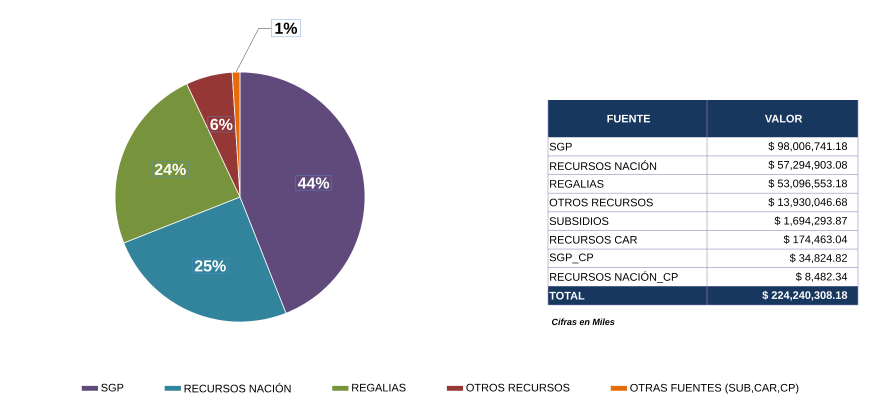 This screenshot has height=407, width=885. I want to click on data-label: $ 1,694,293.87, so click(810, 221).